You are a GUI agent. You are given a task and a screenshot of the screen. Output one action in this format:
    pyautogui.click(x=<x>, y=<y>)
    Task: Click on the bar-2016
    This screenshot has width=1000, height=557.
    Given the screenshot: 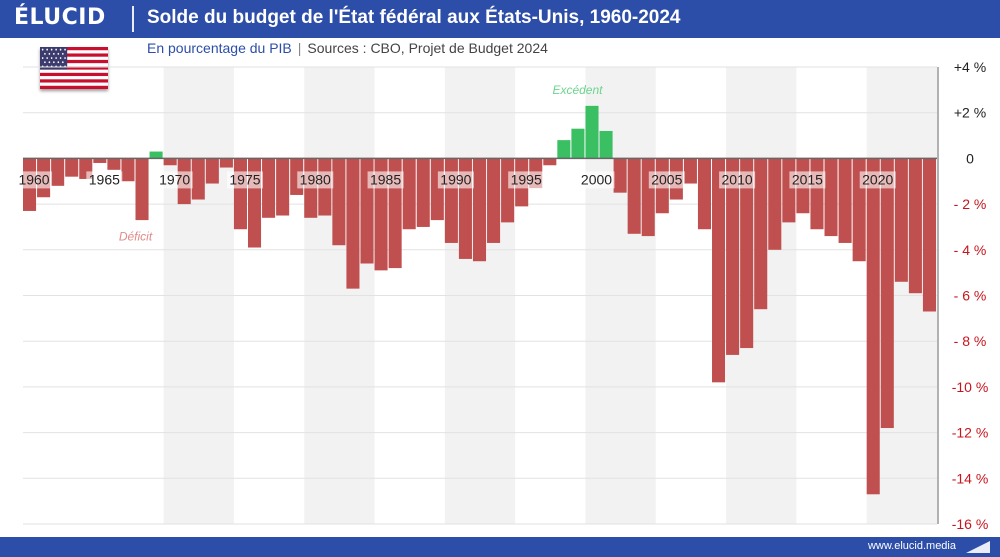 What is the action you would take?
    pyautogui.click(x=817, y=194)
    